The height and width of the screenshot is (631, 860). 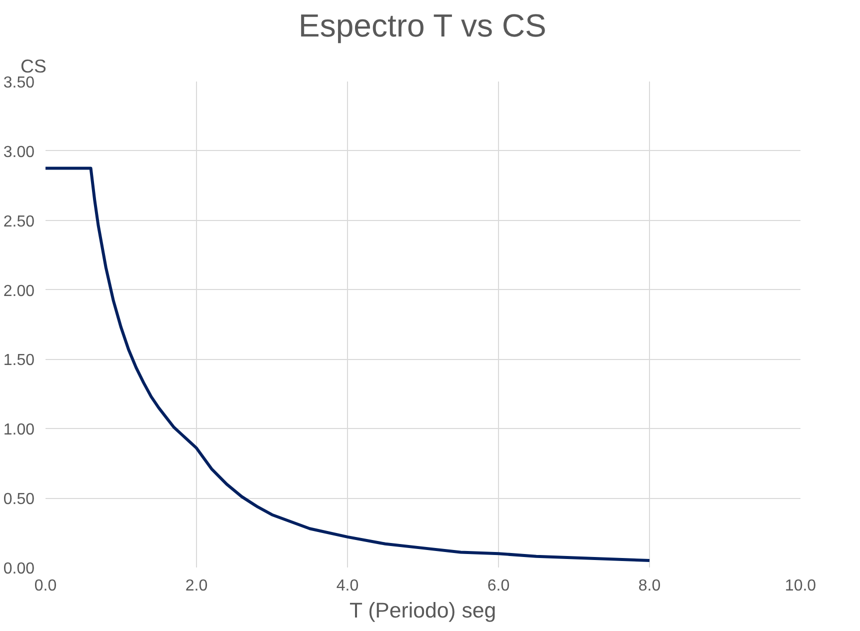 I want to click on x-tick-label: 6.0, so click(x=498, y=586).